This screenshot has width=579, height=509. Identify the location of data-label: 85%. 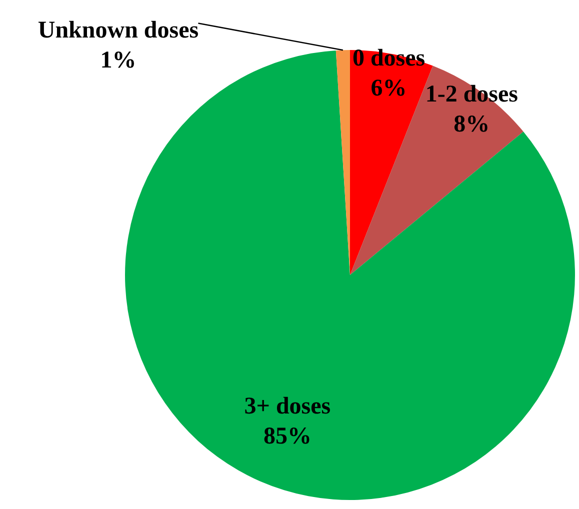
(287, 437).